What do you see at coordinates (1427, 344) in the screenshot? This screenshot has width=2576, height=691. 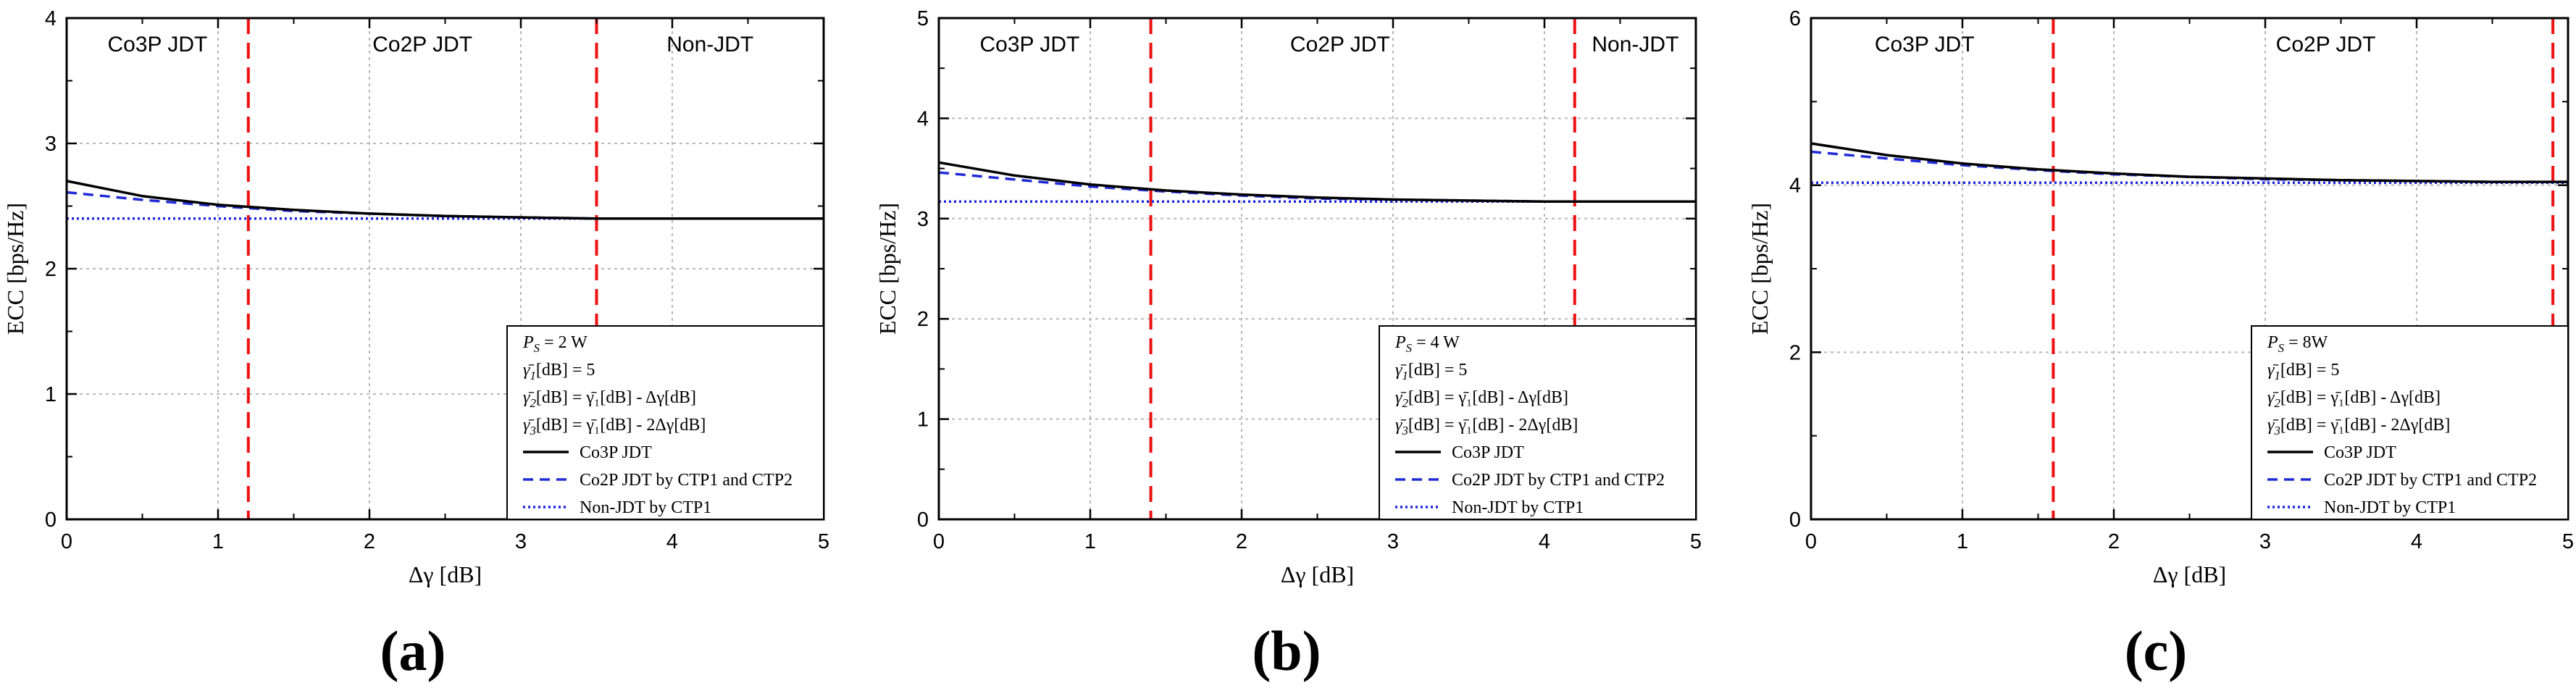 I see `legend-param: PS = 4 W` at bounding box center [1427, 344].